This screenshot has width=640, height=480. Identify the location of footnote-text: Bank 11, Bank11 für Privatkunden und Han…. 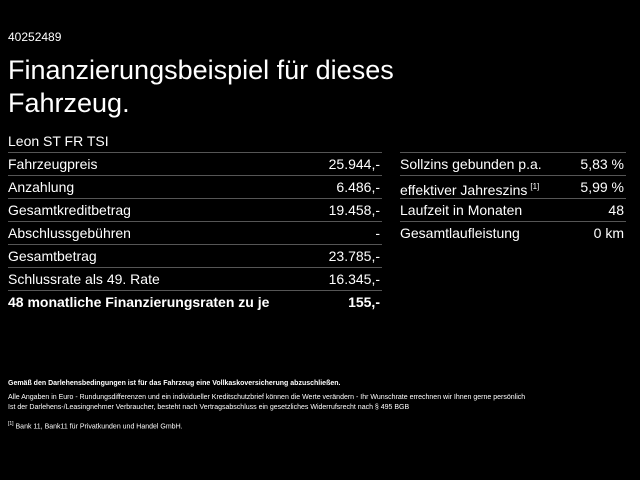
(99, 427).